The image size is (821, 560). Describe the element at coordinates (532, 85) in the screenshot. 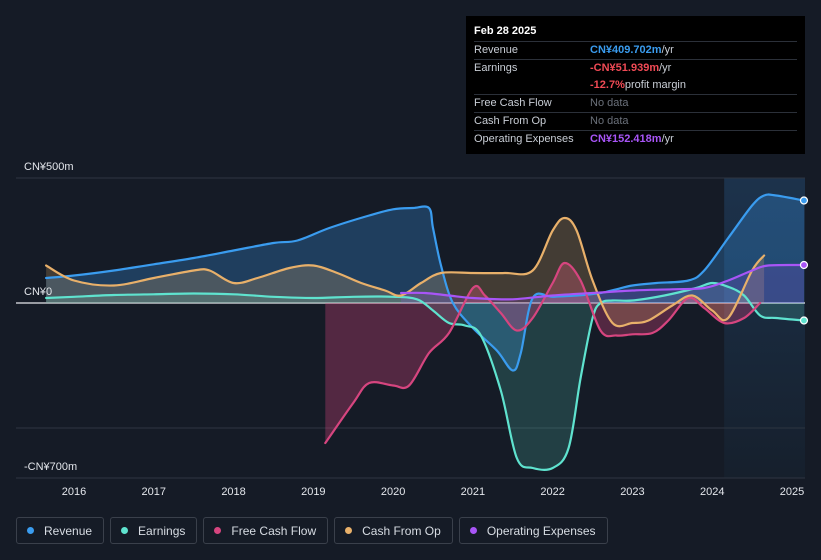

I see `tooltip-row-label` at that location.